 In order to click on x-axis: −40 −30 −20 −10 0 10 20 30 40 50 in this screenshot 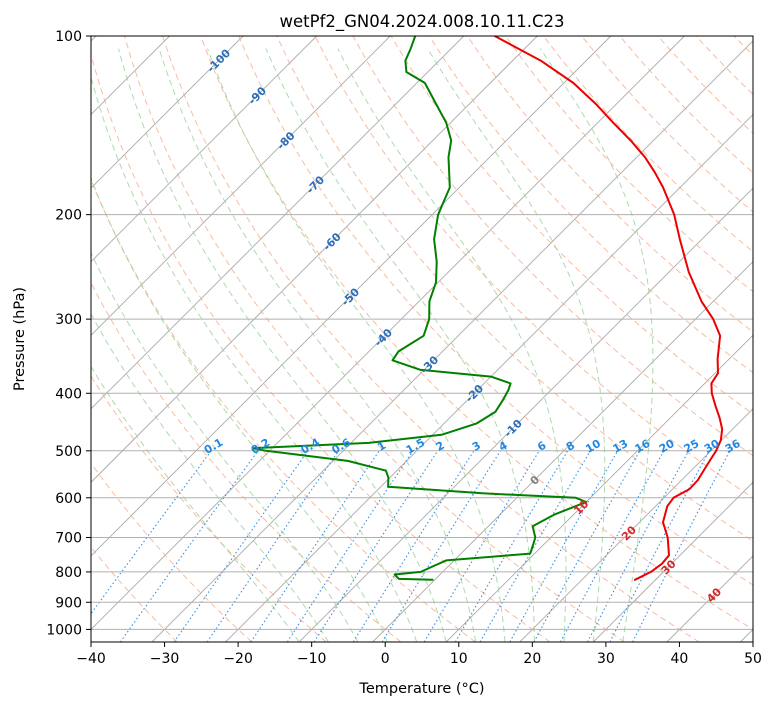, I will do `click(419, 654)`.